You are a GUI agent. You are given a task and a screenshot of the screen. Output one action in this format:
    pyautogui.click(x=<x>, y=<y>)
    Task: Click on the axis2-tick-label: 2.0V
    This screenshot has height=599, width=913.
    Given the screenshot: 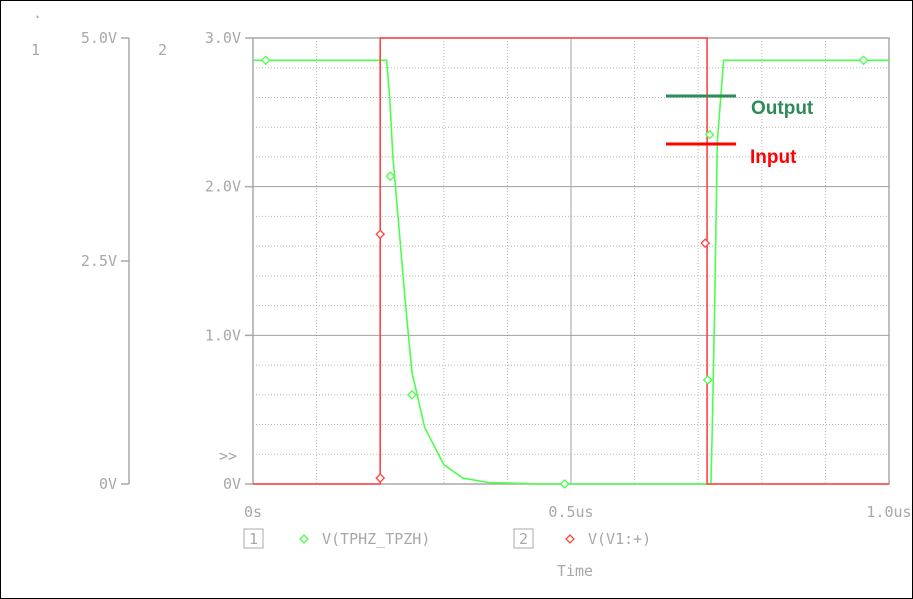 What is the action you would take?
    pyautogui.click(x=223, y=187)
    